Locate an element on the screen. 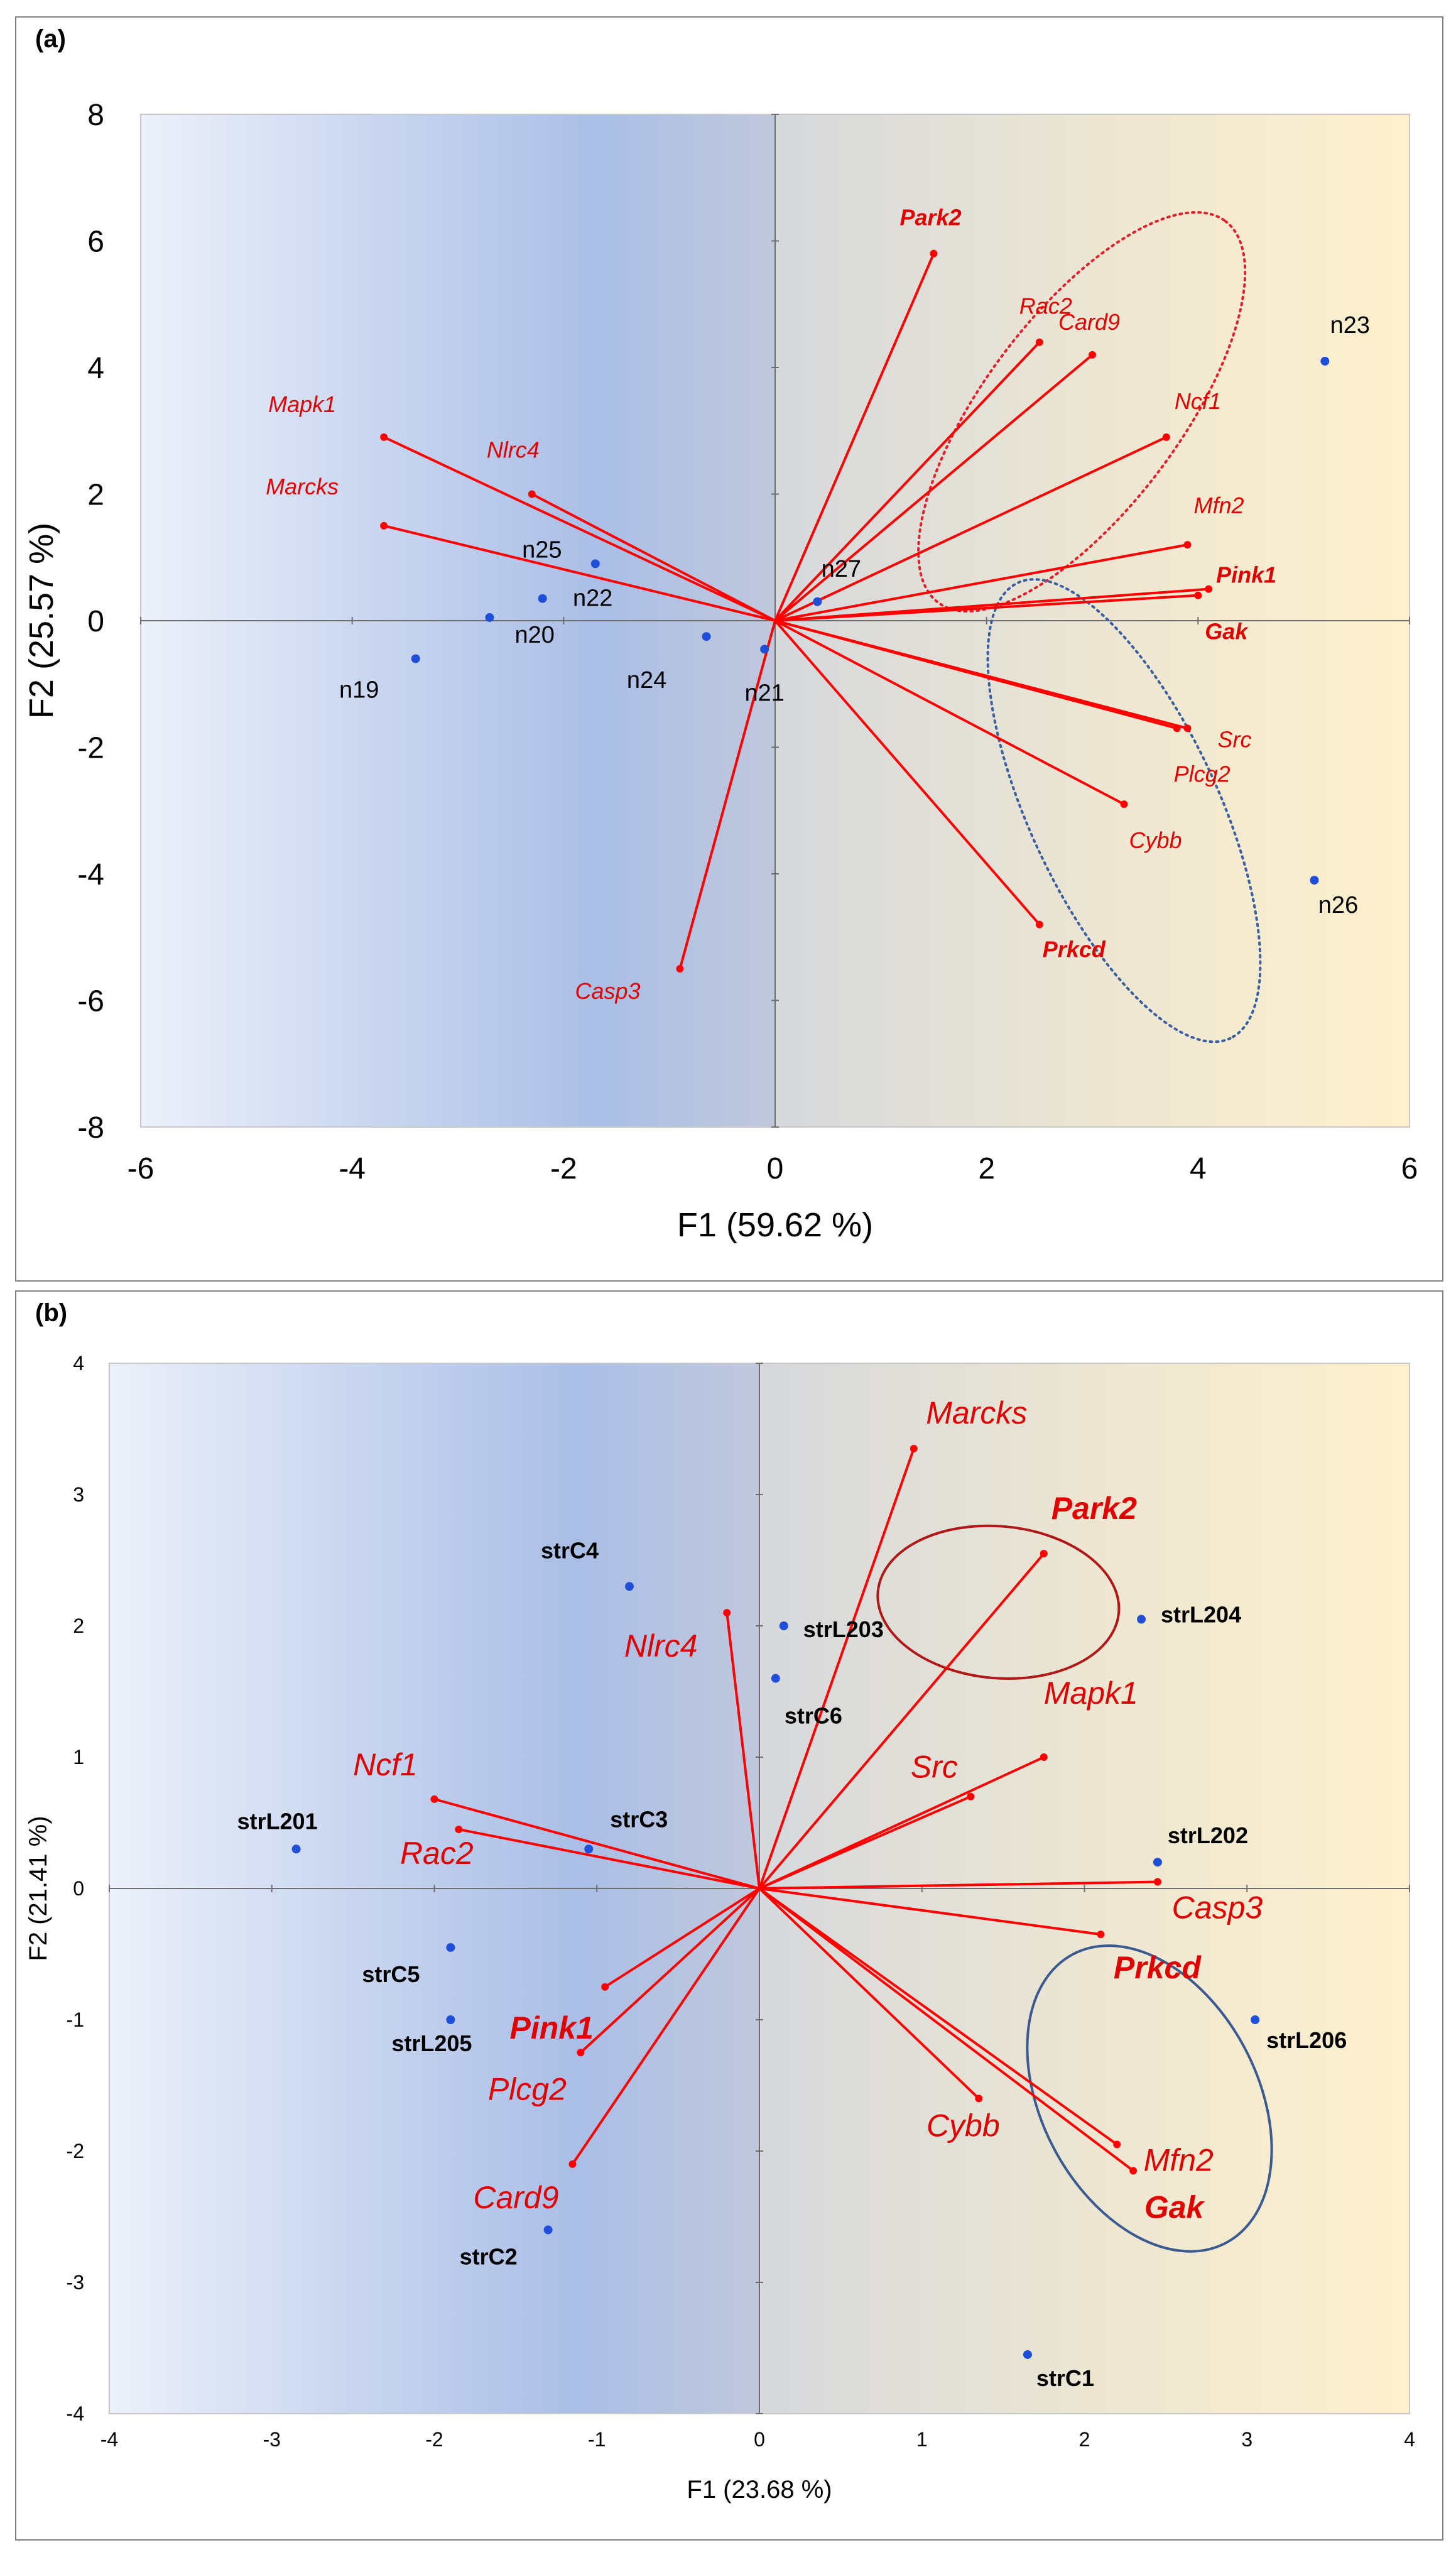  observation-point-strl203 is located at coordinates (783, 1625).